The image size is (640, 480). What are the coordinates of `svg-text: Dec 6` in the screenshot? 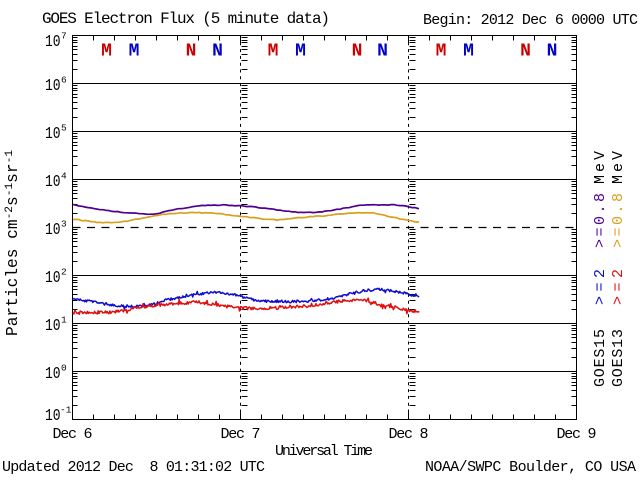 It's located at (73, 434).